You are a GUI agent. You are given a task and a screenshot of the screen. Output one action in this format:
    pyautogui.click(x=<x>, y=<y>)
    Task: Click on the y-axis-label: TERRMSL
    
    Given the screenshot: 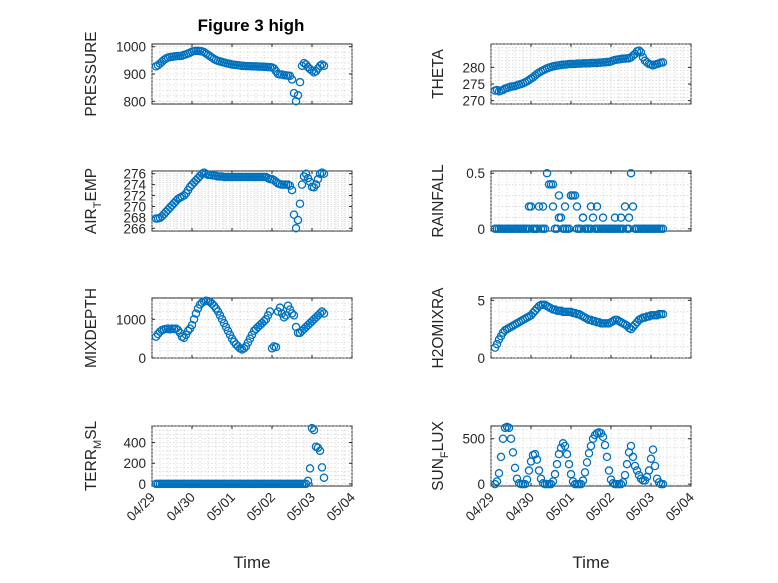 What is the action you would take?
    pyautogui.click(x=93, y=455)
    